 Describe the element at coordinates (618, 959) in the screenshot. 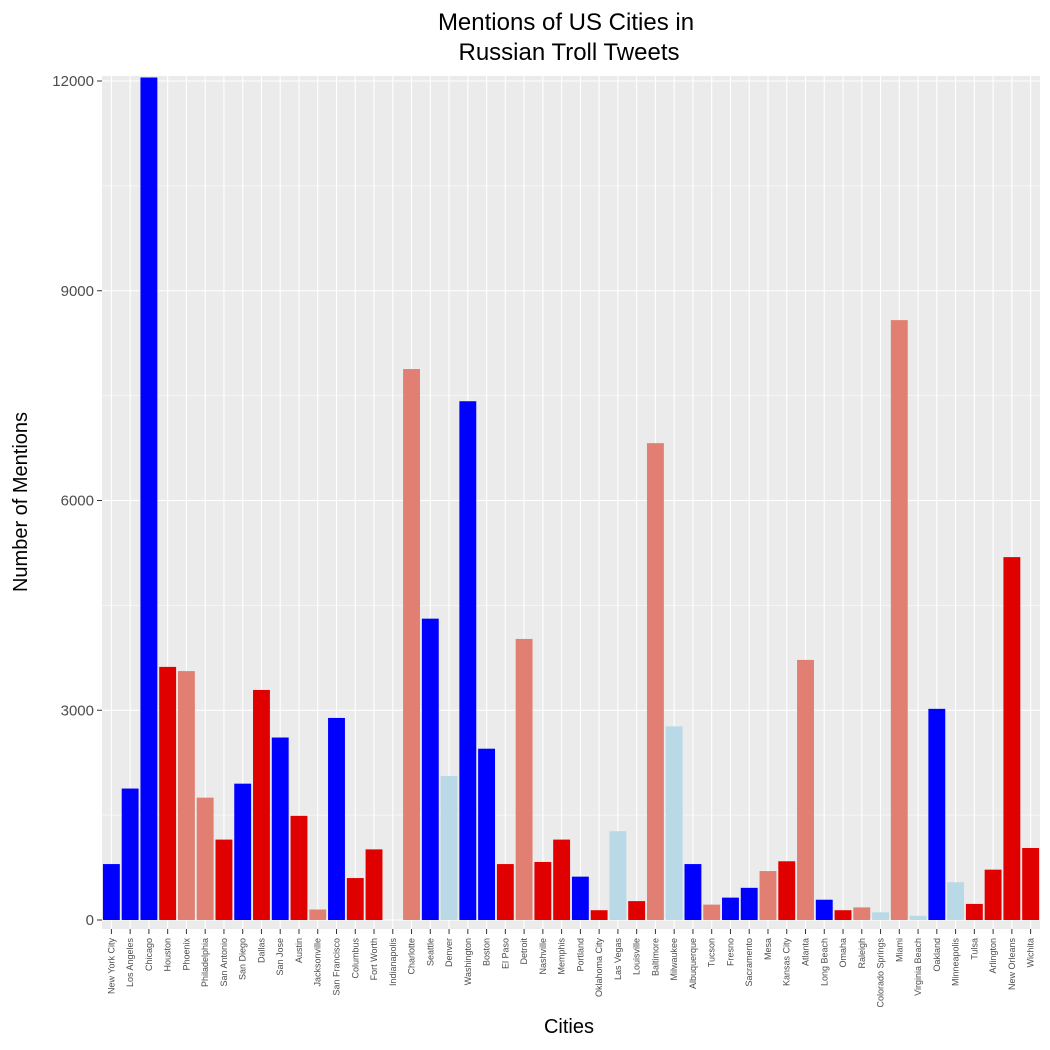

I see `x-tick-label: Las Vegas` at that location.